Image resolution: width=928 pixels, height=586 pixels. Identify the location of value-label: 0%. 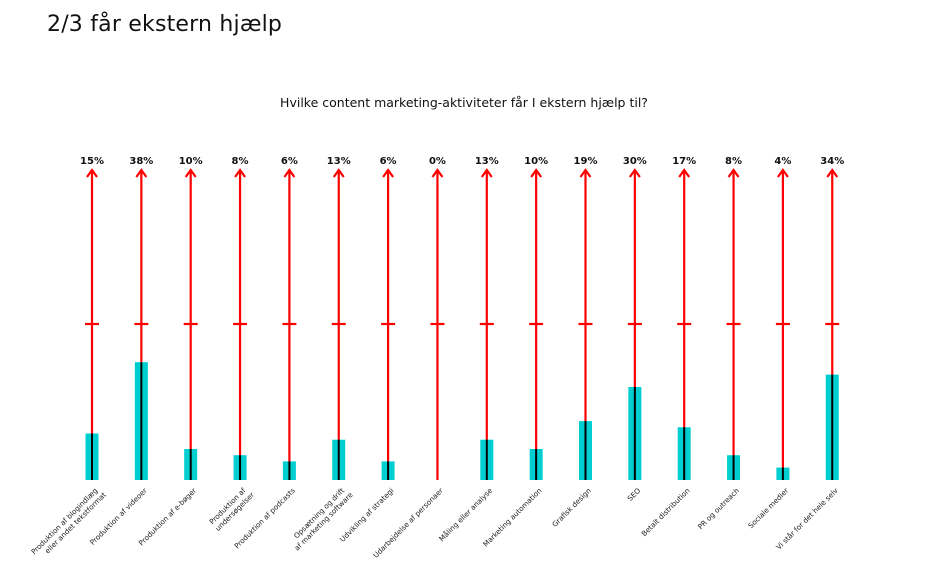
(437, 161).